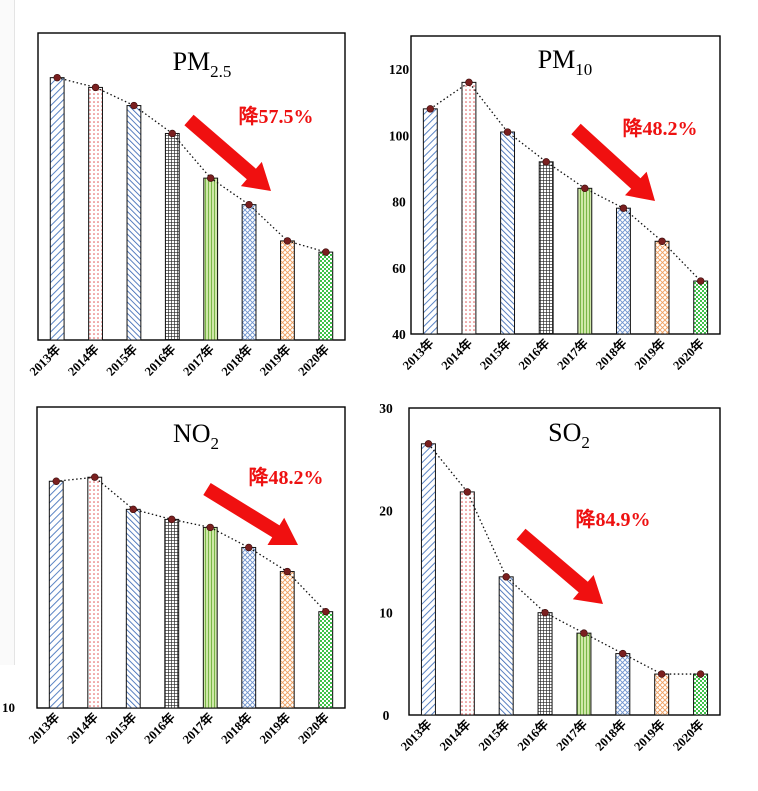 Image resolution: width=758 pixels, height=791 pixels. What do you see at coordinates (121, 359) in the screenshot?
I see `x-tick-label-pm25-3: 2015年` at bounding box center [121, 359].